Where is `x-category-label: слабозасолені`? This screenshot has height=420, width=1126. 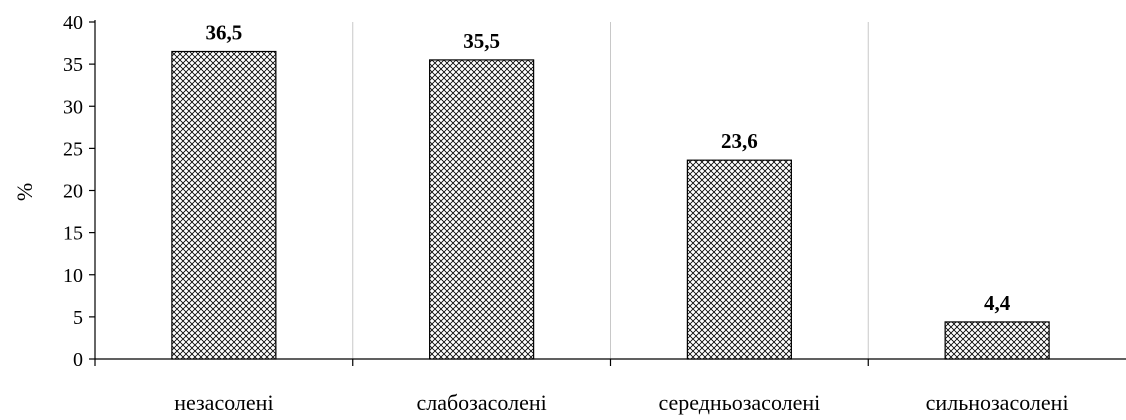 x-category-label: слабозасолені is located at coordinates (481, 402).